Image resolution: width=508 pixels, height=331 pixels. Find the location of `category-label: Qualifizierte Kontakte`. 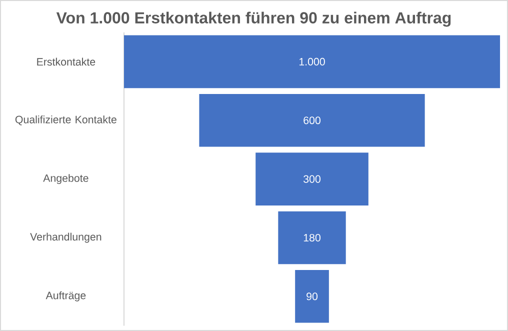

category-label: Qualifizierte Kontakte is located at coordinates (65, 120).